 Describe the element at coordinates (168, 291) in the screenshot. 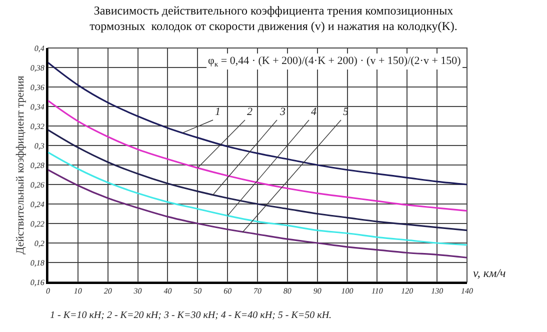

I see `x-tick-label: 40` at that location.